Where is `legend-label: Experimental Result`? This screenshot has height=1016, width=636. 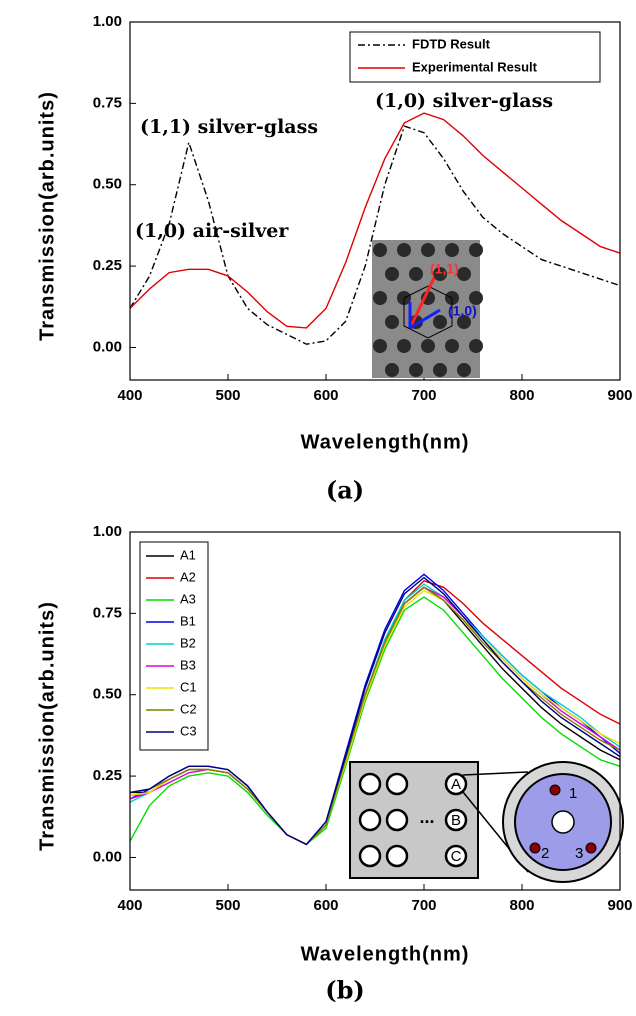
legend-label: Experimental Result is located at coordinates (475, 66).